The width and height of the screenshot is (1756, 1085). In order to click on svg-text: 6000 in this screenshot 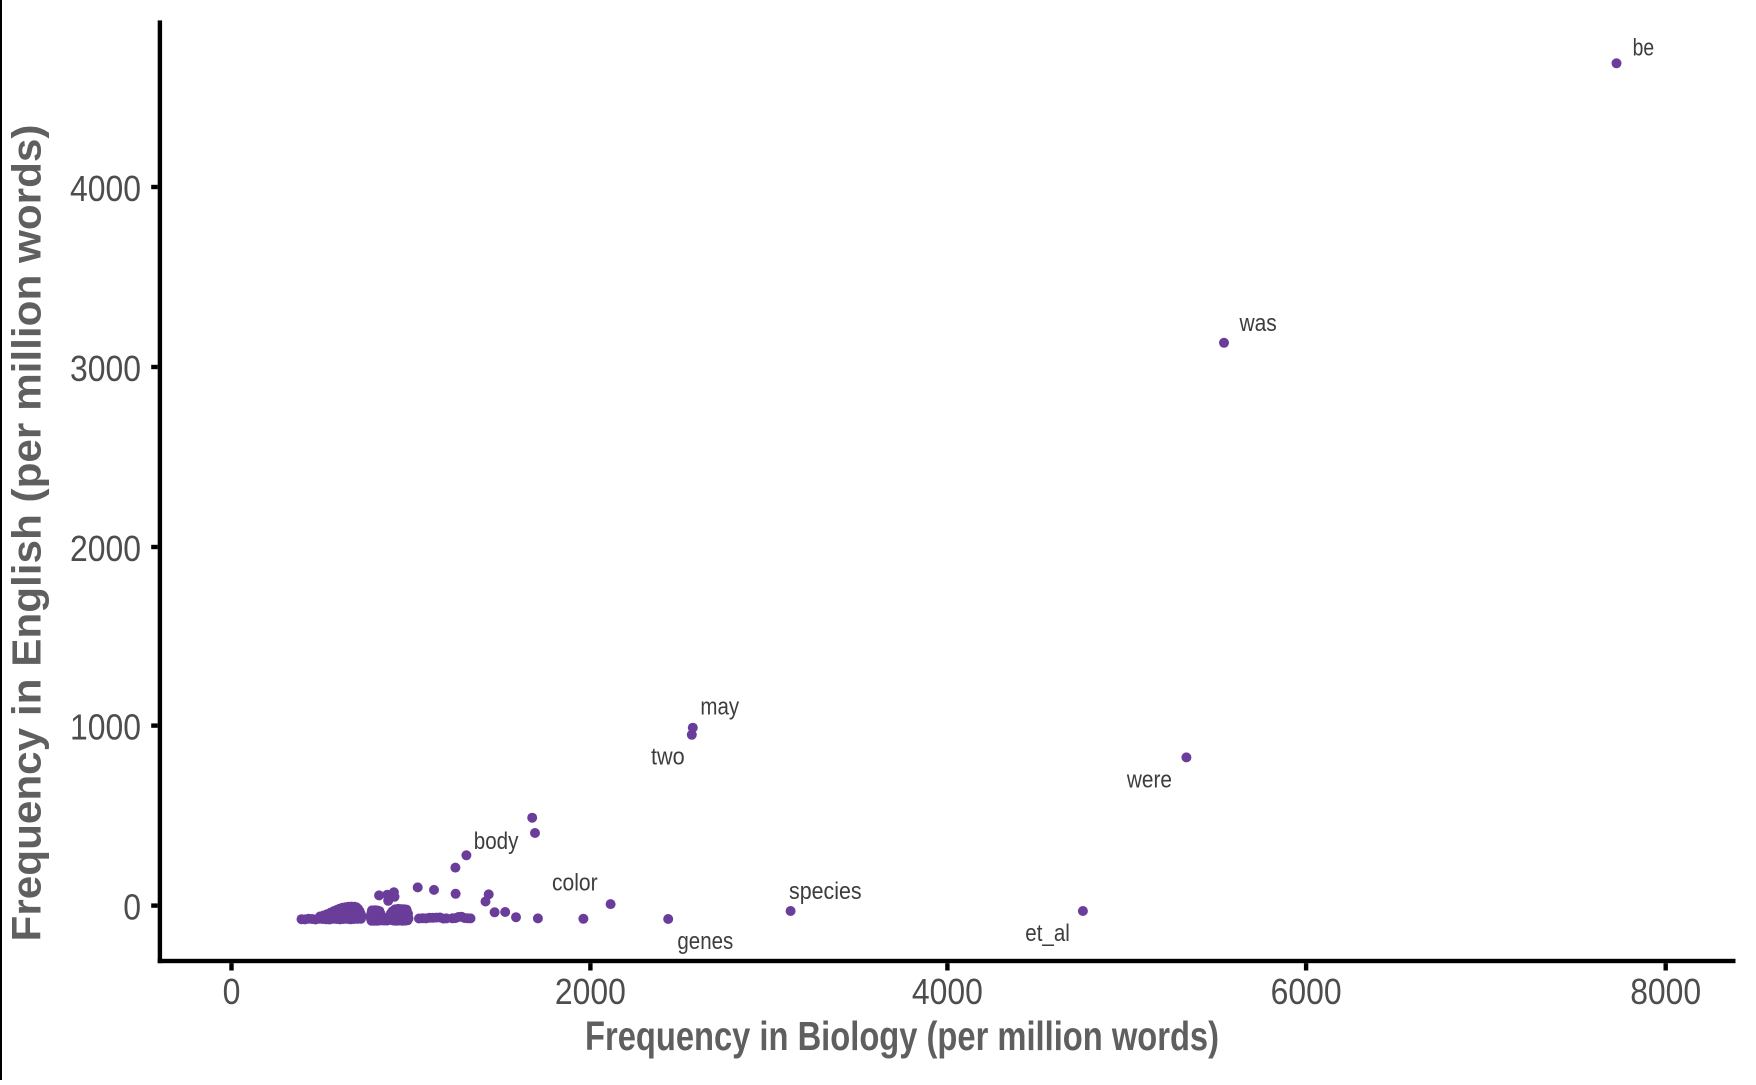, I will do `click(1306, 991)`.